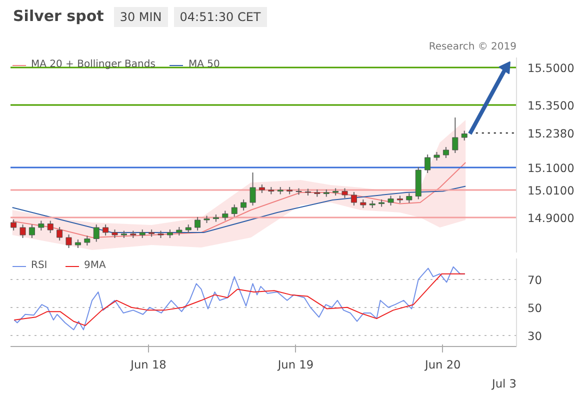 This screenshot has width=588, height=397. I want to click on legend-label: RSI, so click(39, 265).